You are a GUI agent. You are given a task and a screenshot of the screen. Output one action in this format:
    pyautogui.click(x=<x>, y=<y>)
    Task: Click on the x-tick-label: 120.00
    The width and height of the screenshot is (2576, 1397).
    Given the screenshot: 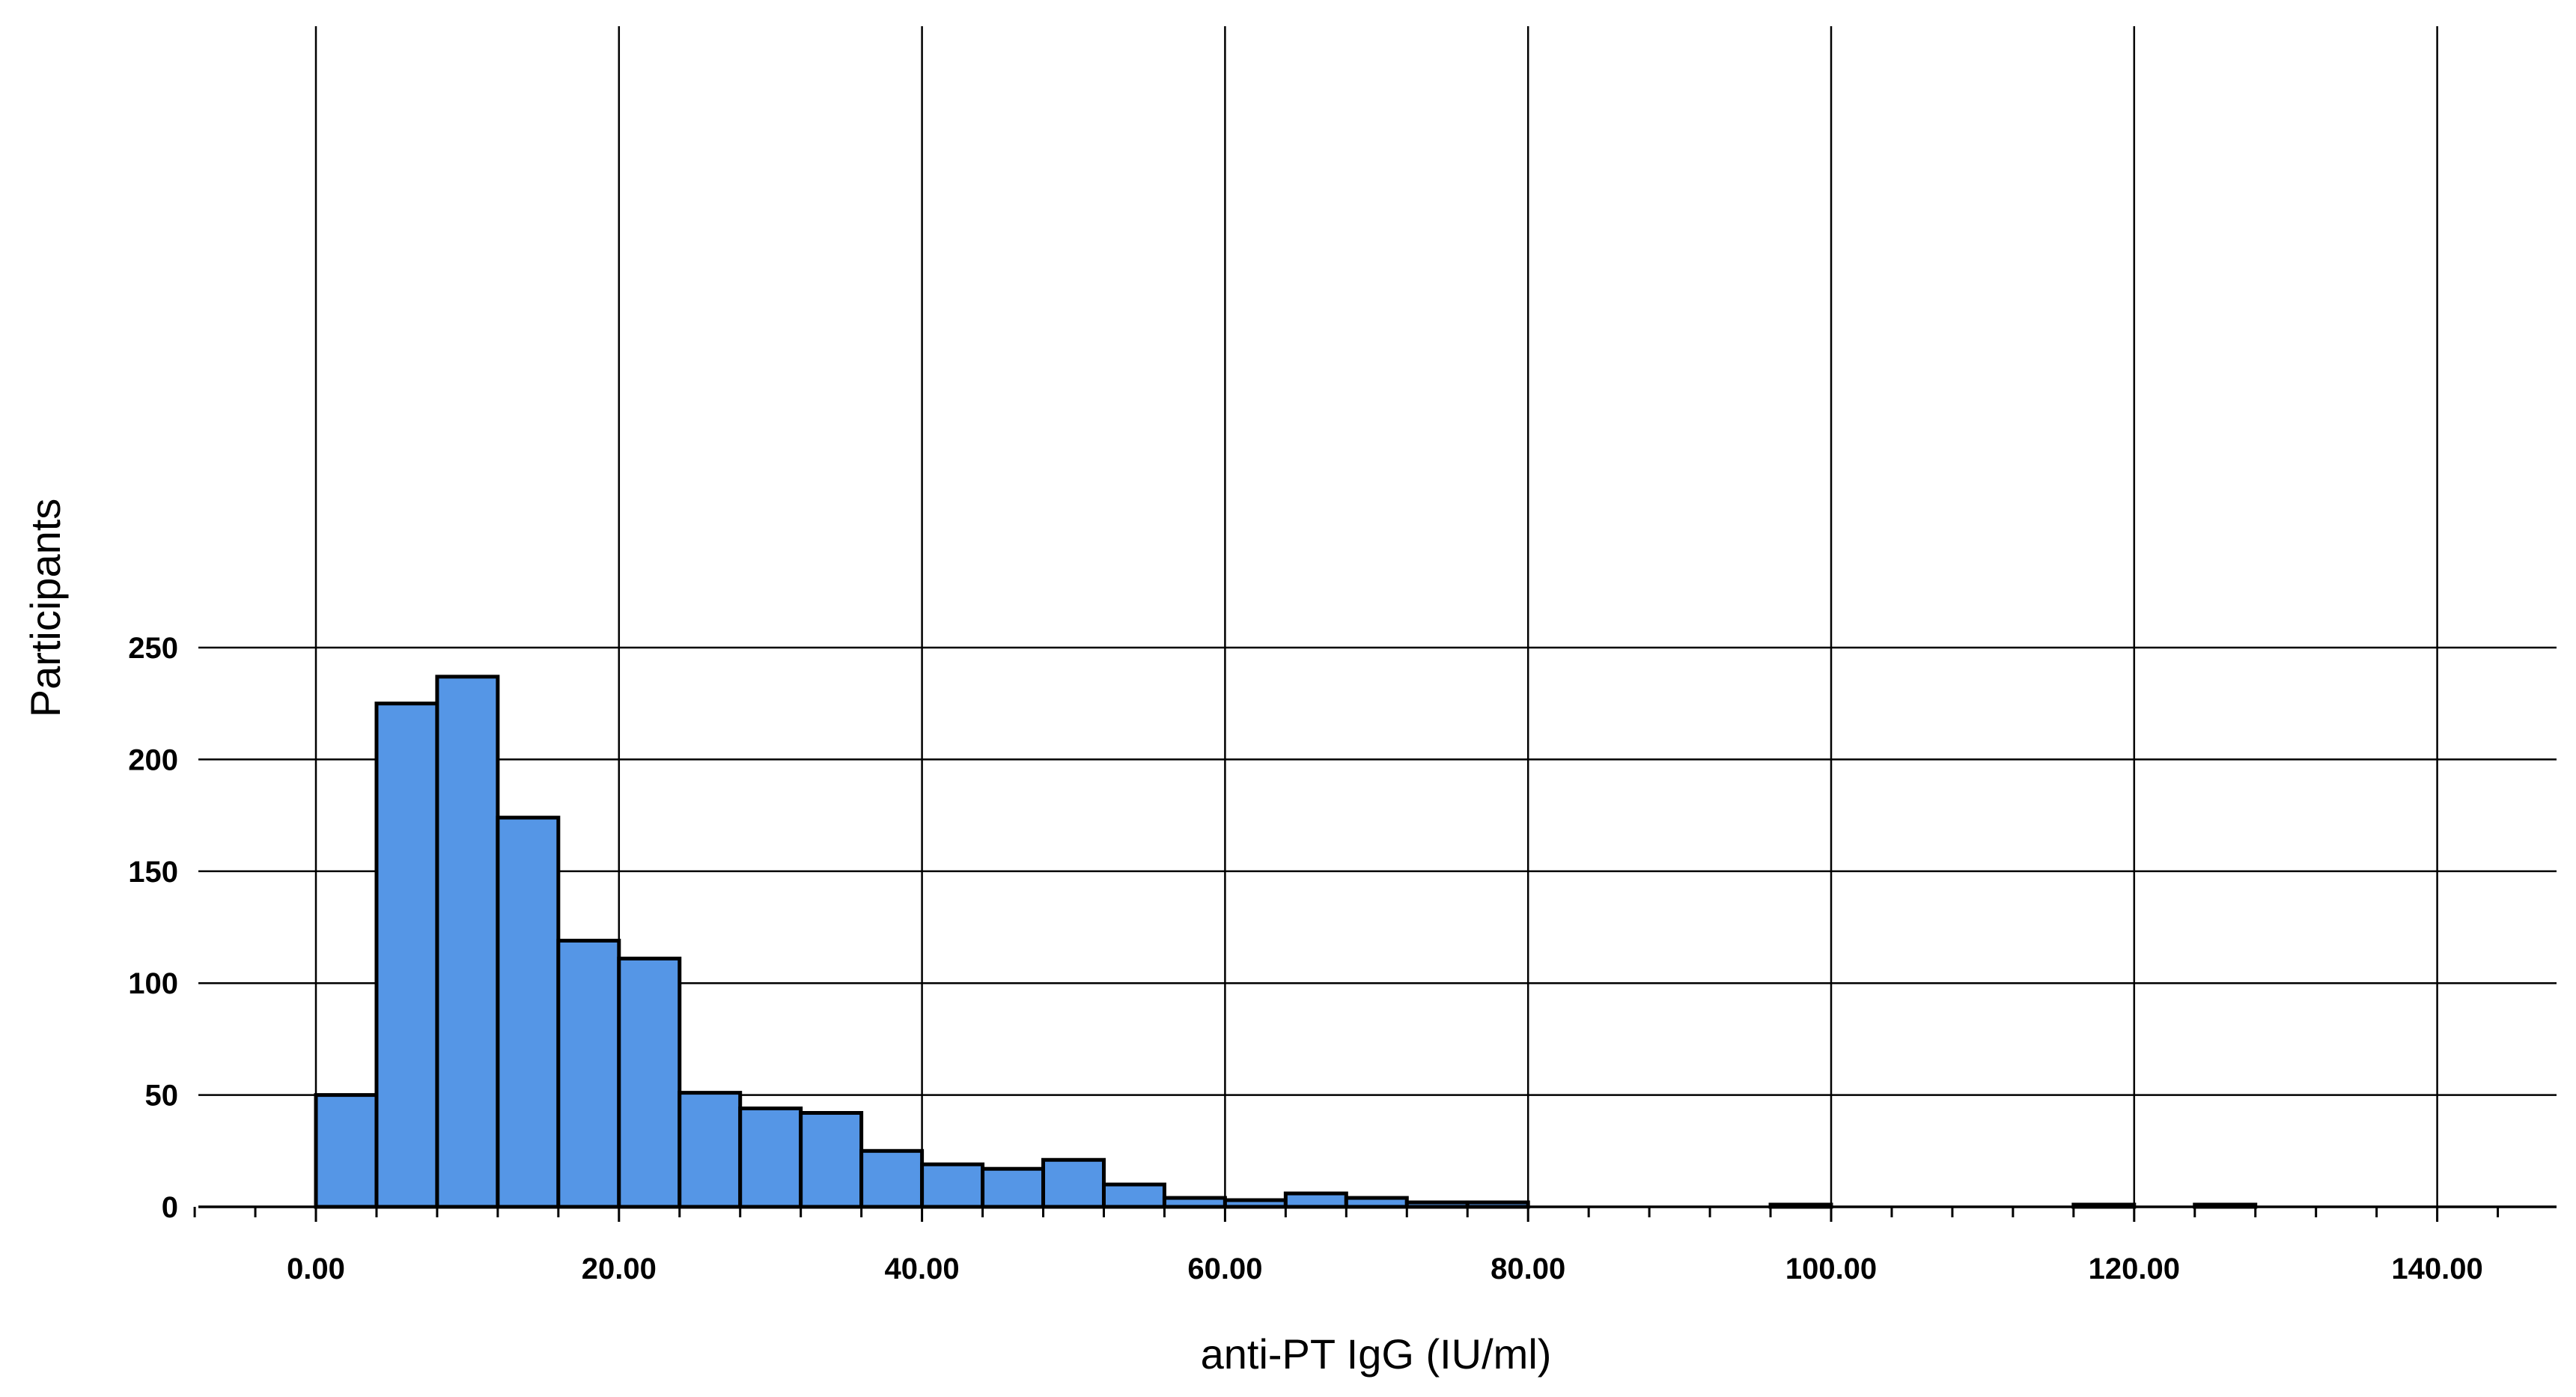 What is the action you would take?
    pyautogui.click(x=2134, y=1269)
    